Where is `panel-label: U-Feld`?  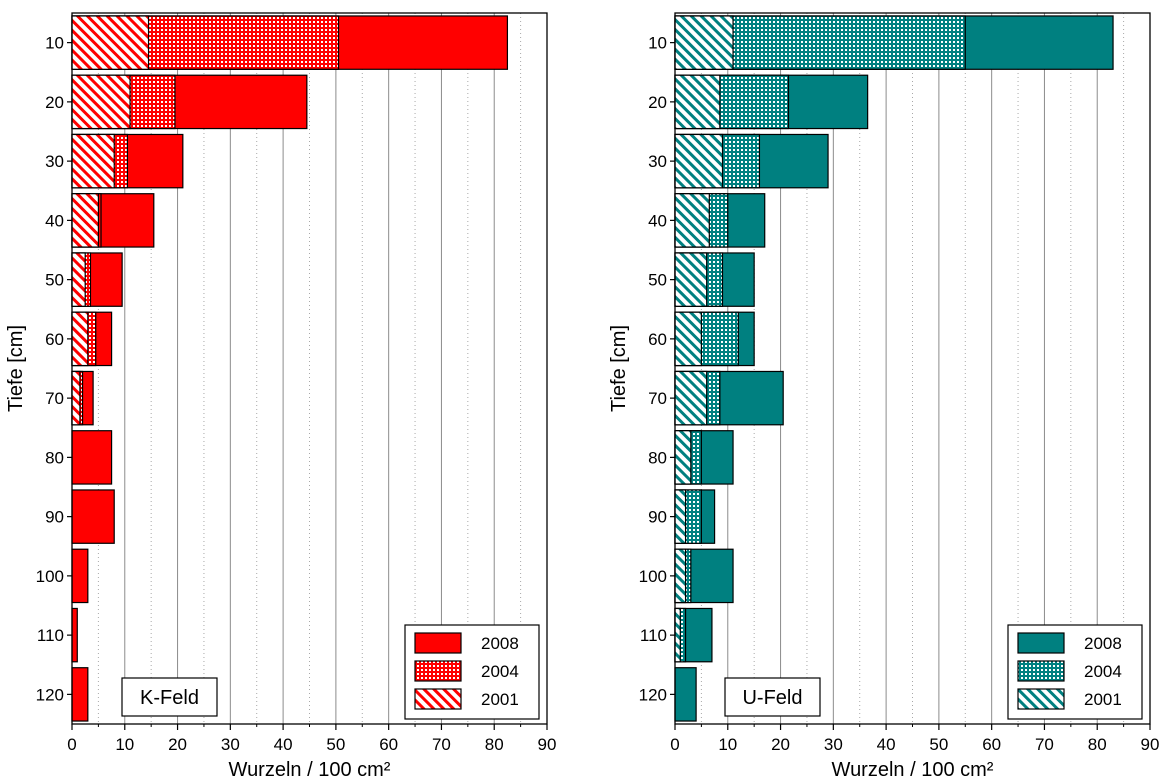
panel-label: U-Feld is located at coordinates (772, 698).